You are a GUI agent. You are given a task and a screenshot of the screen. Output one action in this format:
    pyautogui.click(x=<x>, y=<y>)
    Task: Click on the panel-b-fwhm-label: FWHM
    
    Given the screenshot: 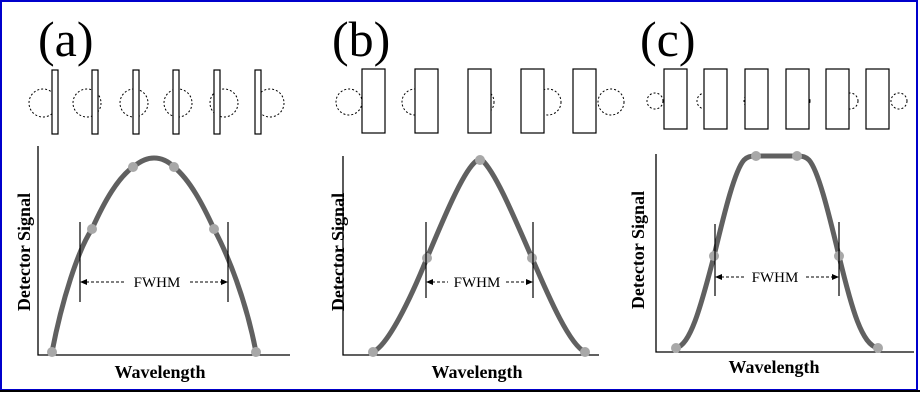 What is the action you would take?
    pyautogui.click(x=477, y=283)
    